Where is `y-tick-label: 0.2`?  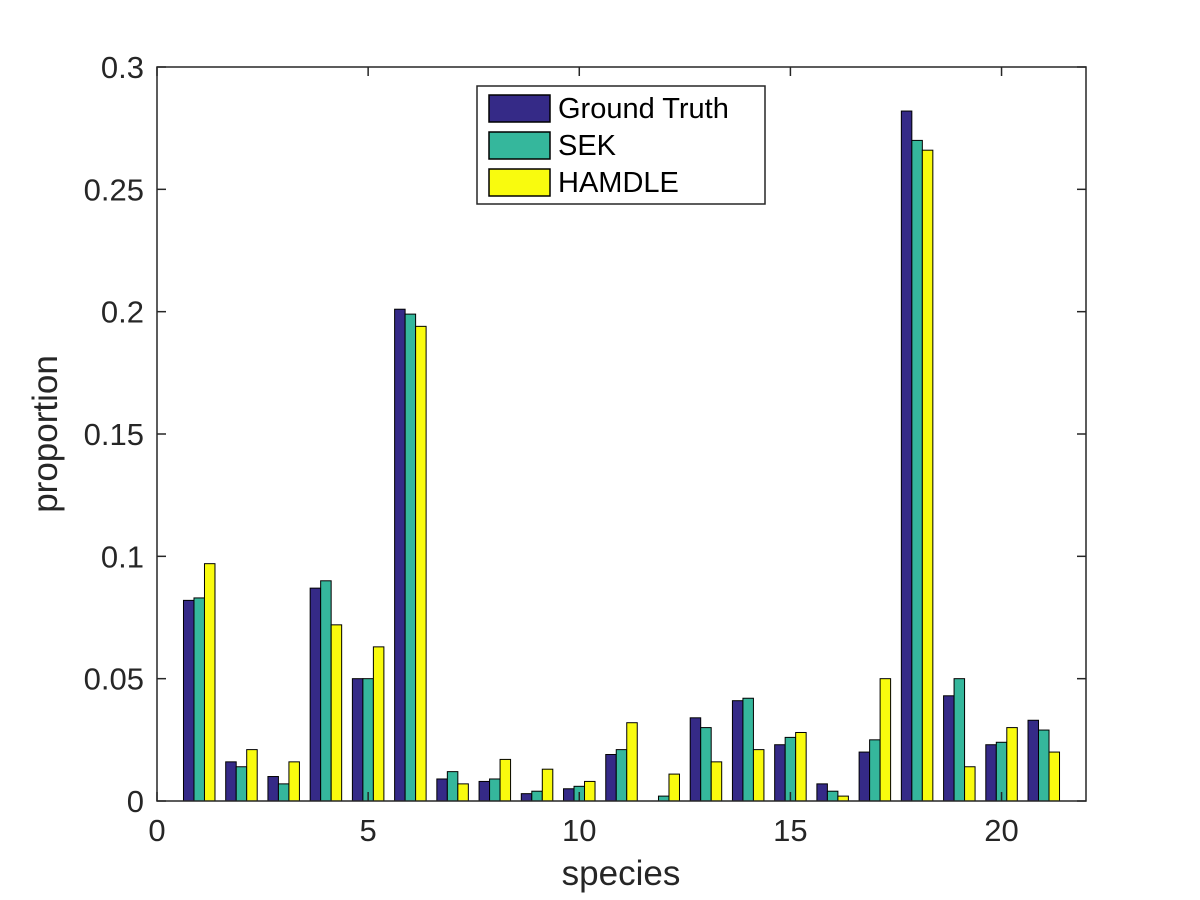 y-tick-label: 0.2 is located at coordinates (122, 312).